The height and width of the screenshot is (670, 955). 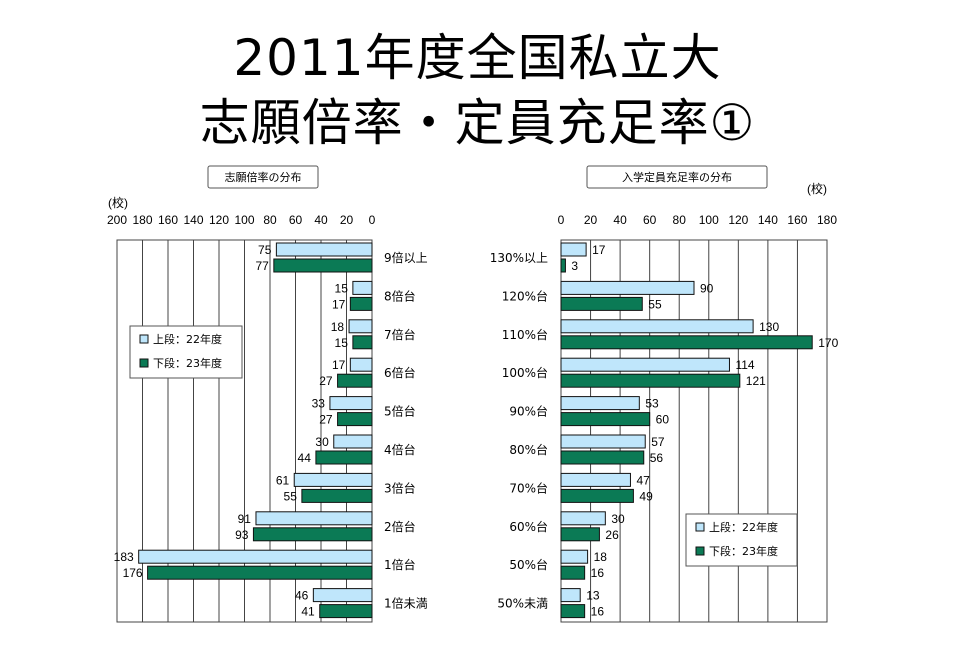 I want to click on chart2-tick-label: 160, so click(x=797, y=220).